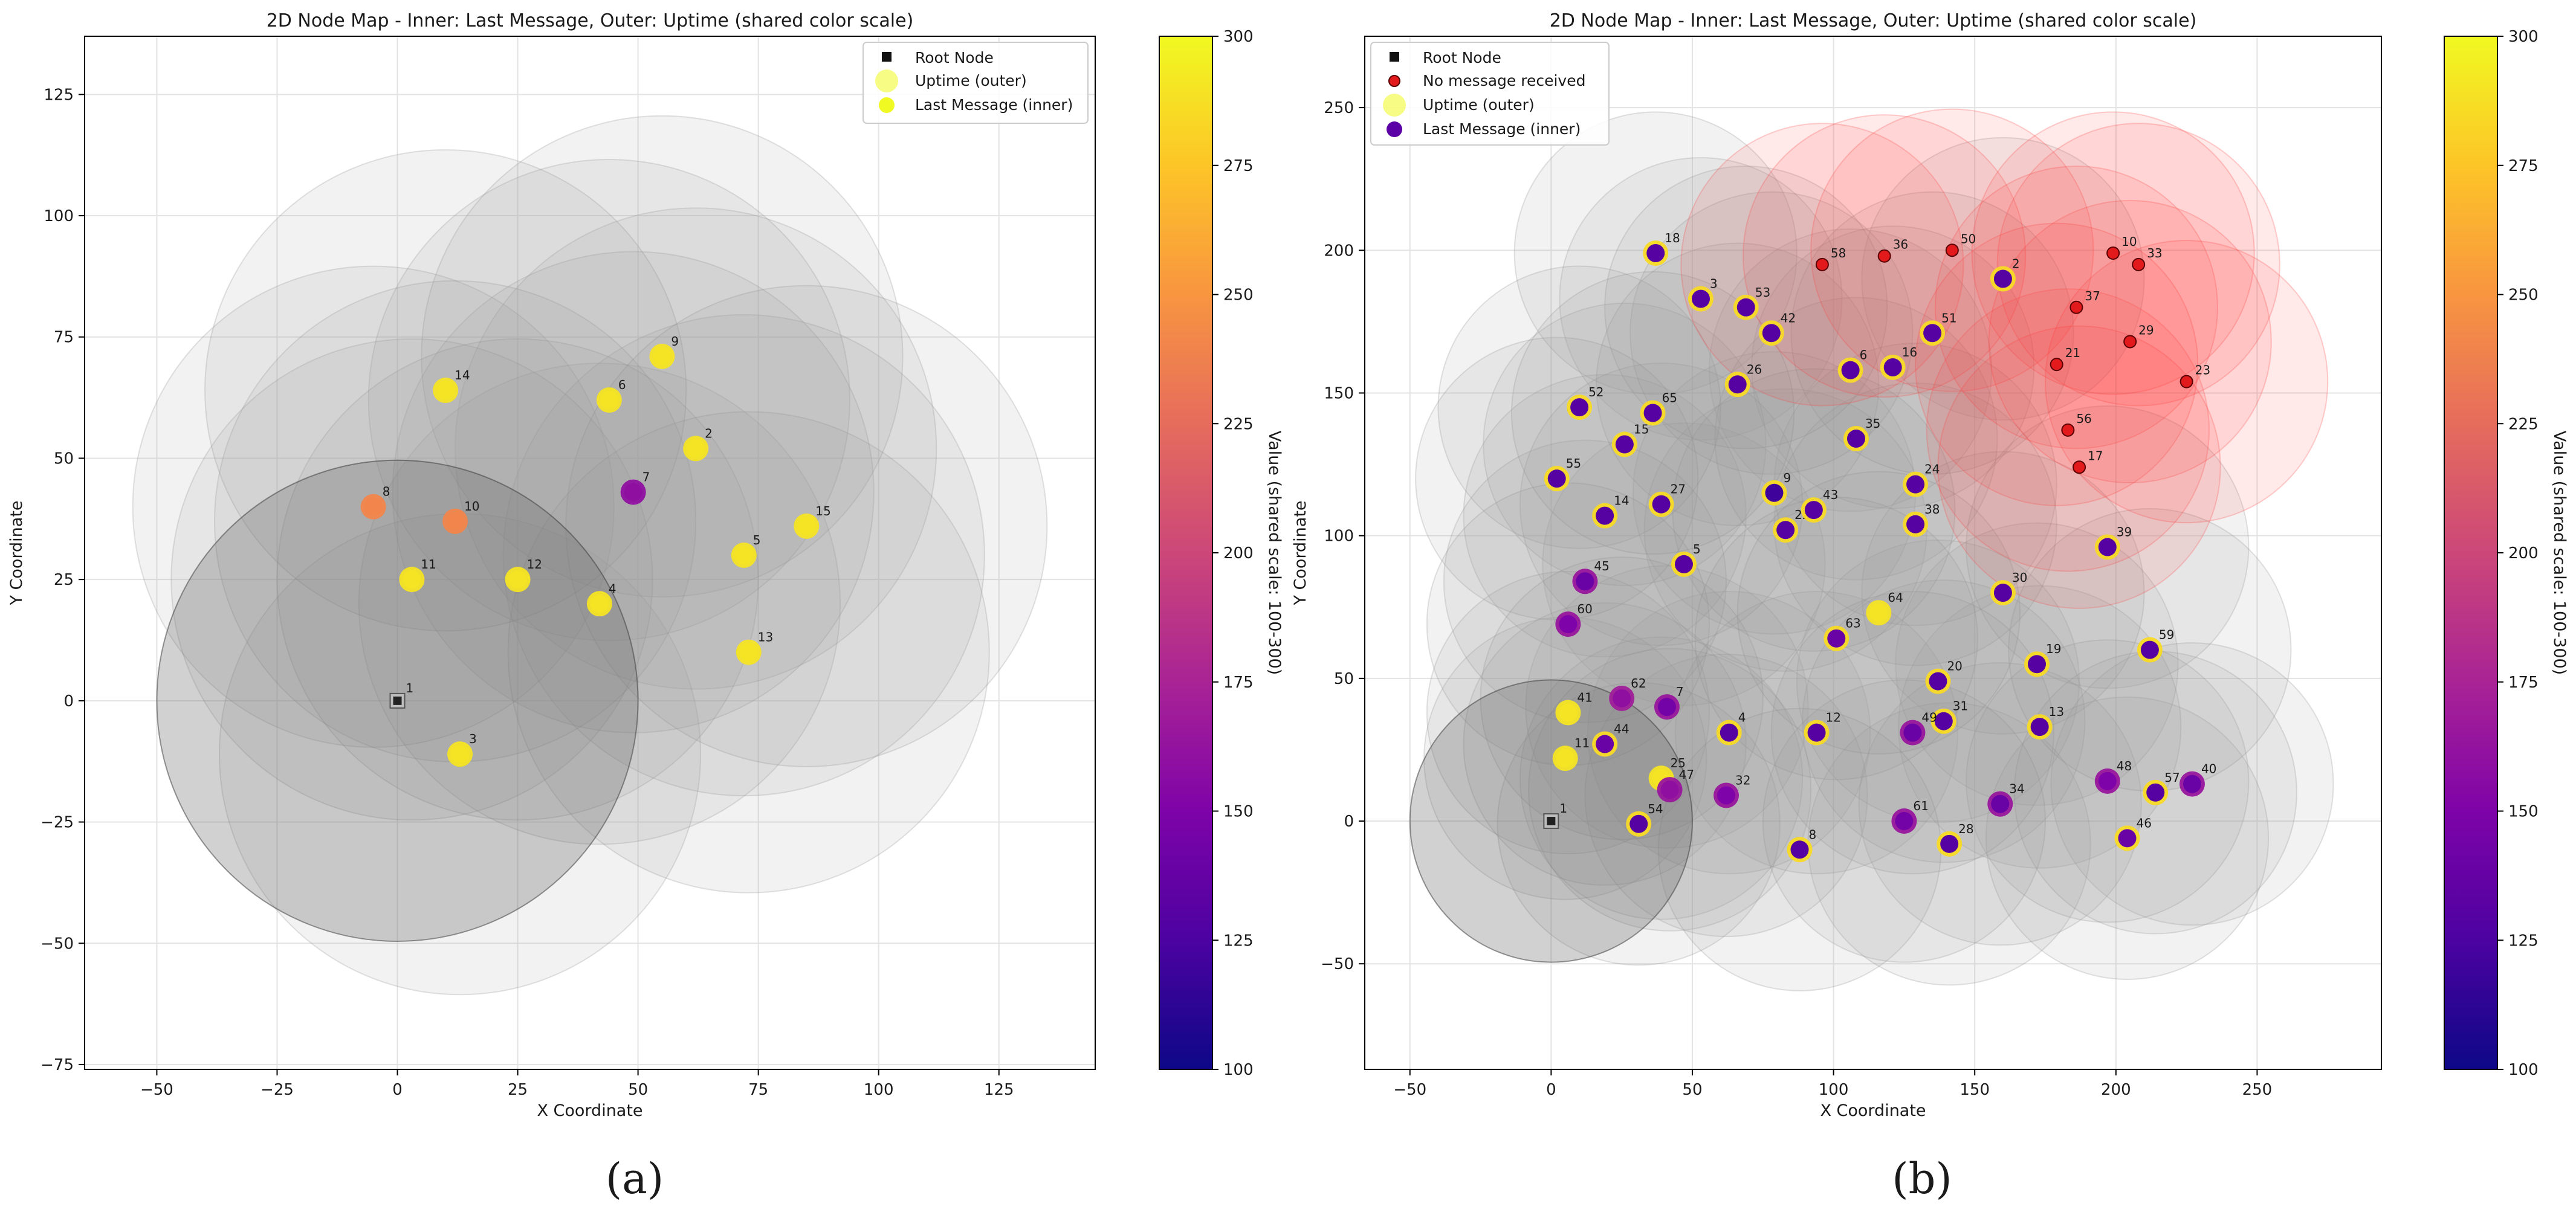 The width and height of the screenshot is (2576, 1218). I want to click on legend-root-marker-b, so click(1394, 57).